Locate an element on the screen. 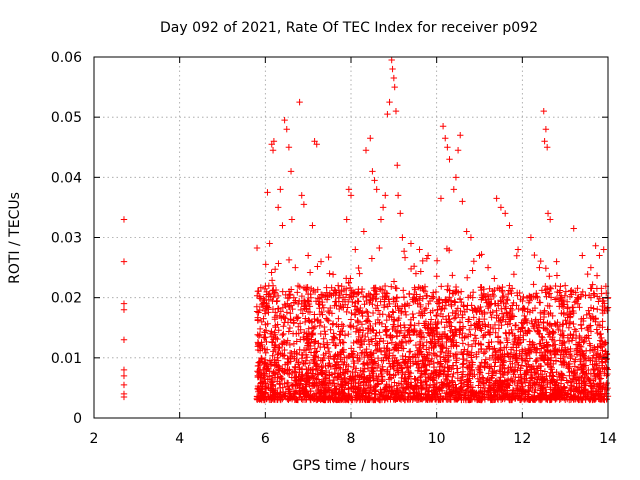 This screenshot has height=480, width=640. y-tick-labels: 0 0.01 0.02 0.03 0.04 0.05 0.06 is located at coordinates (66, 238).